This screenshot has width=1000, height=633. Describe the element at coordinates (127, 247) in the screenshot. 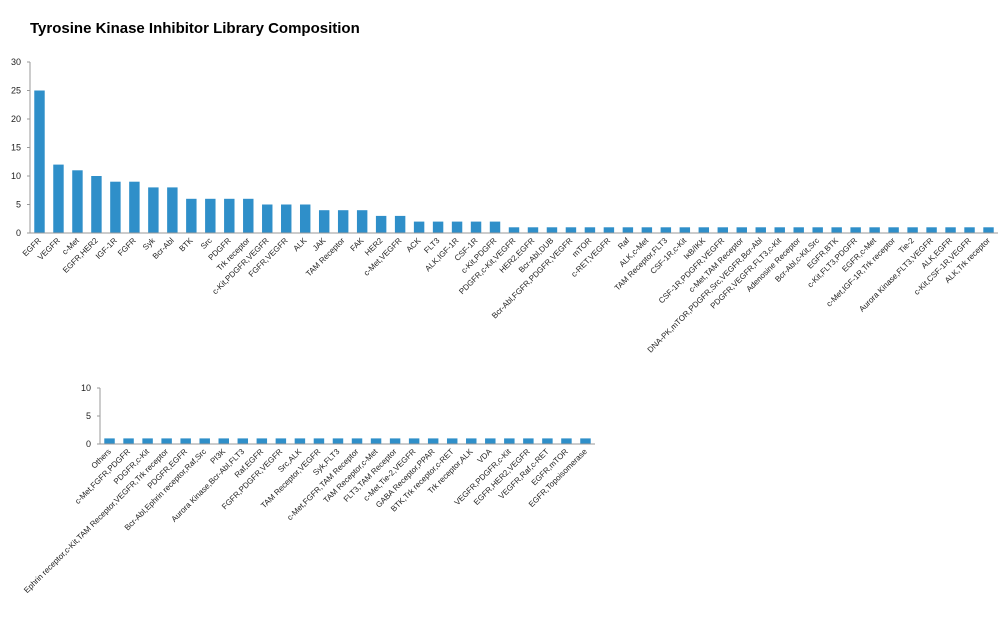

I see `x-category-label: FGFR` at that location.